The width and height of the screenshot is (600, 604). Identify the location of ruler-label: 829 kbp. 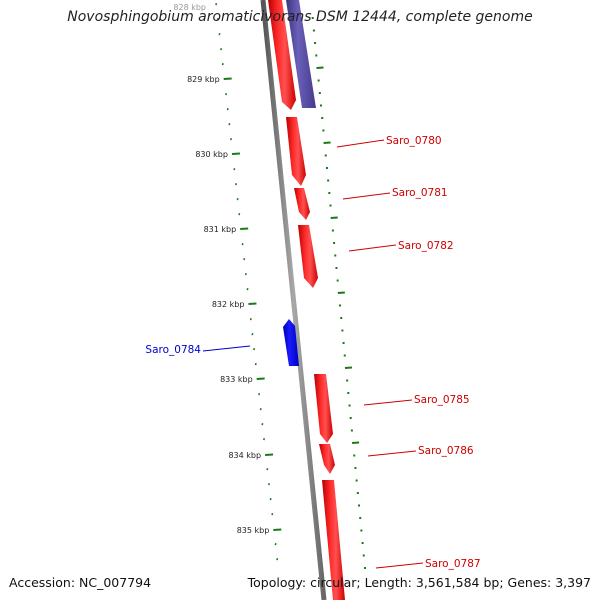
(203, 79).